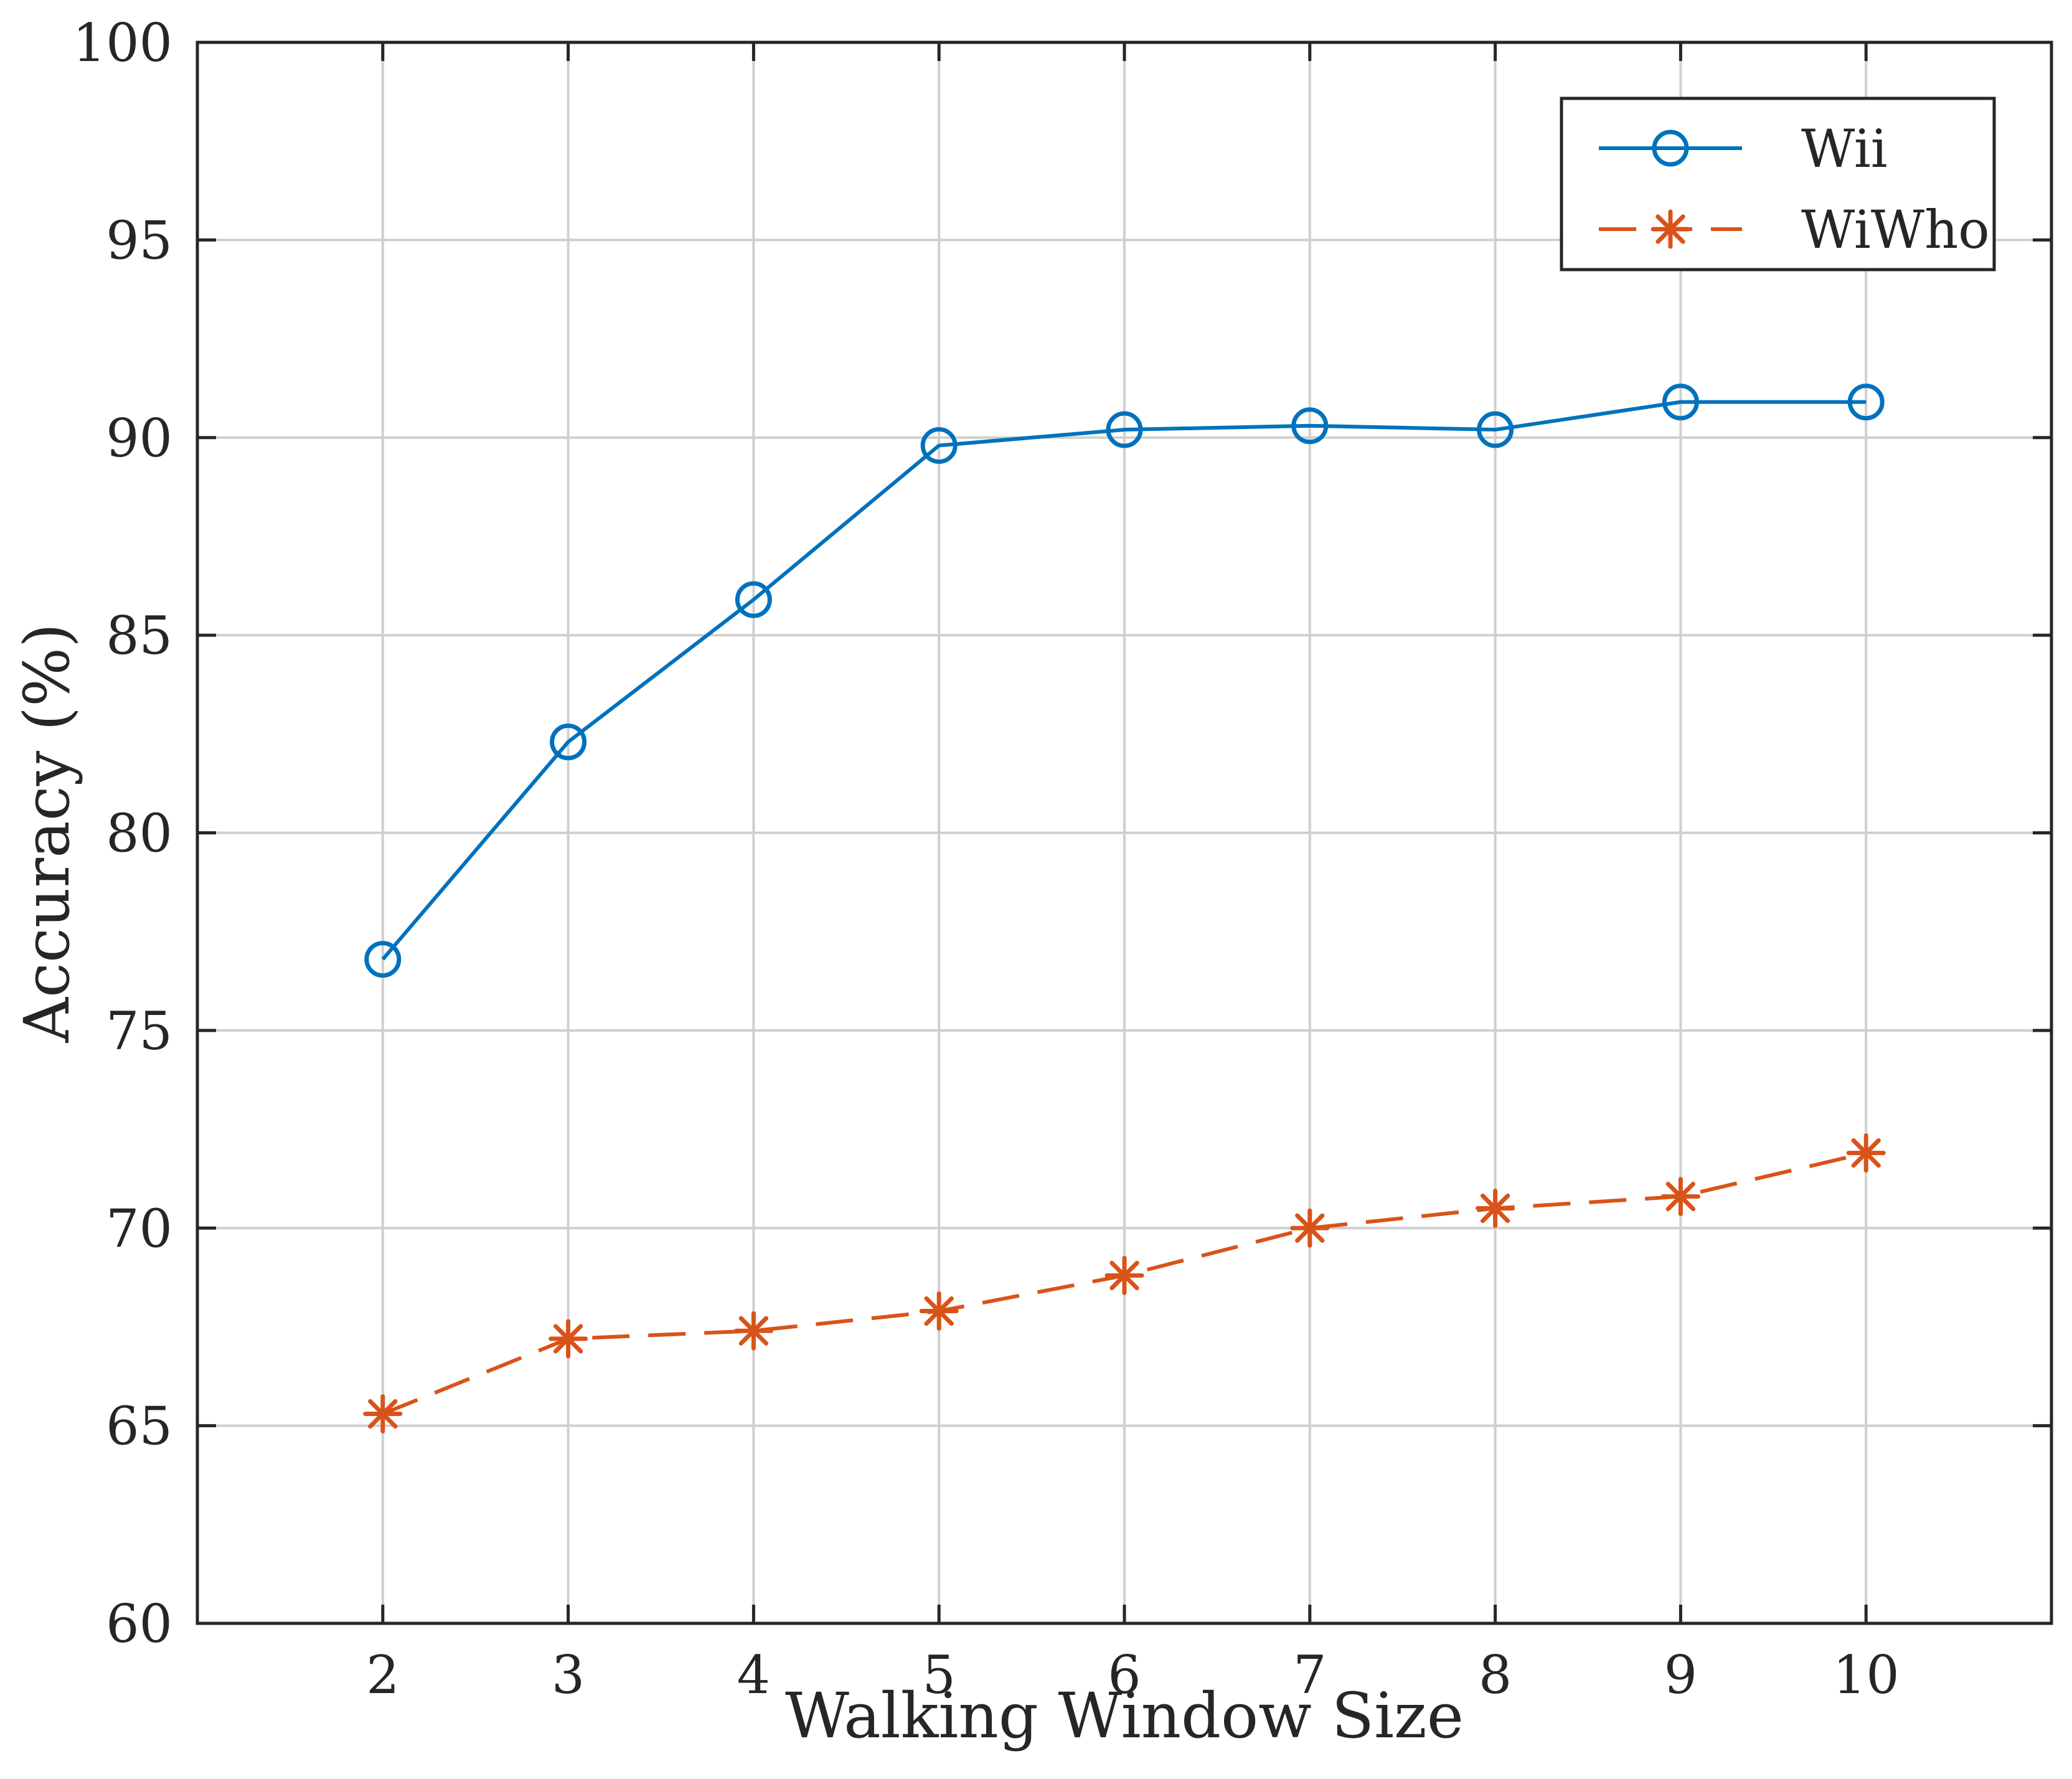 The image size is (2072, 1779). Describe the element at coordinates (1124, 1716) in the screenshot. I see `x-axis-title: Walking Window Size` at that location.